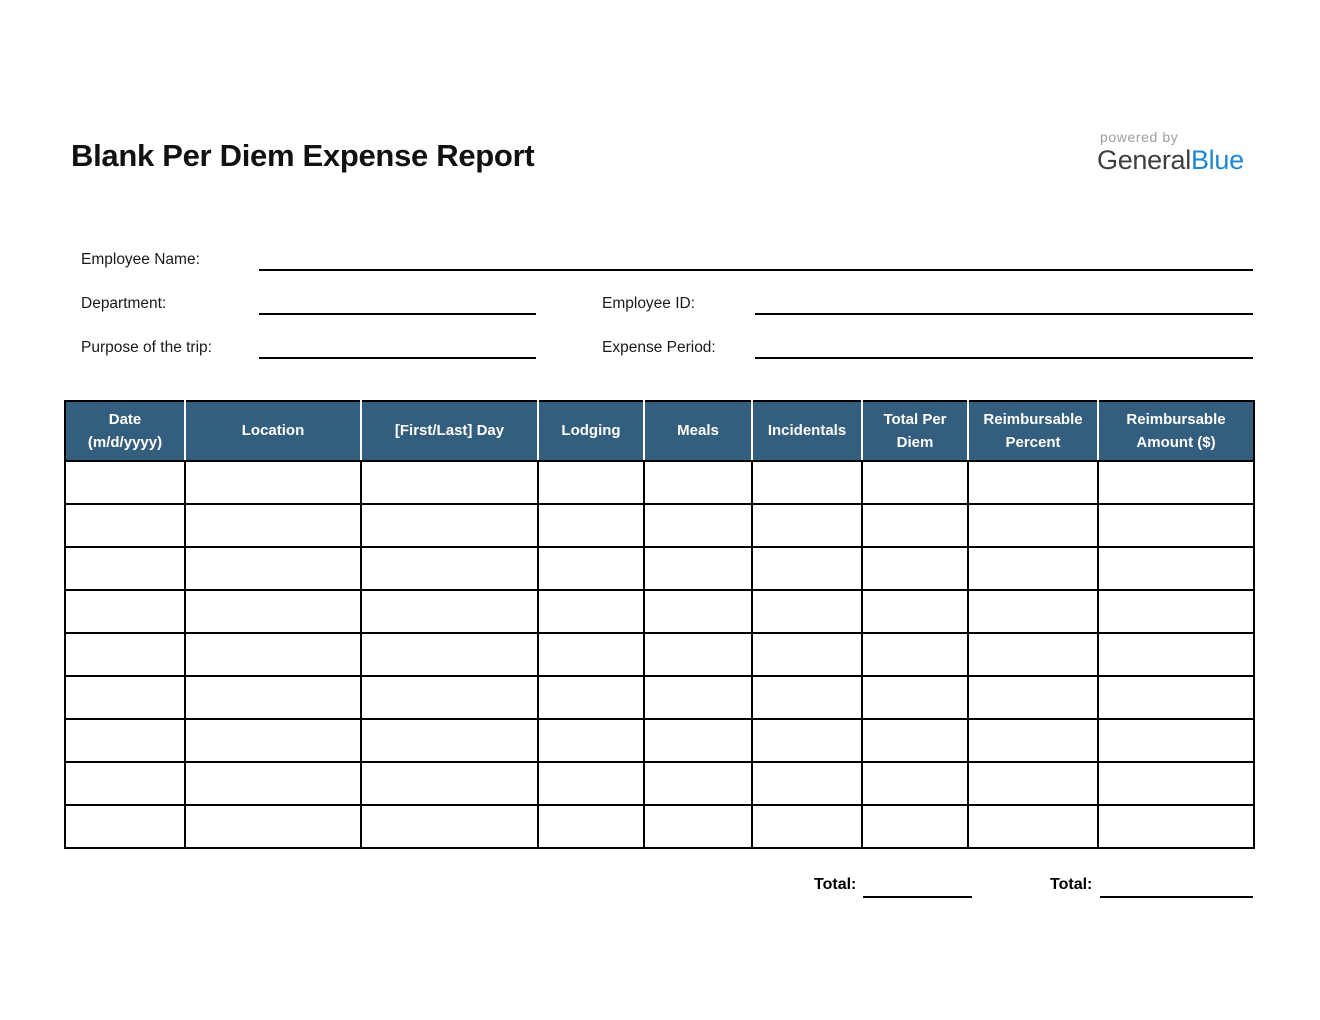 The width and height of the screenshot is (1320, 1020). I want to click on expense-period-field, so click(1004, 358).